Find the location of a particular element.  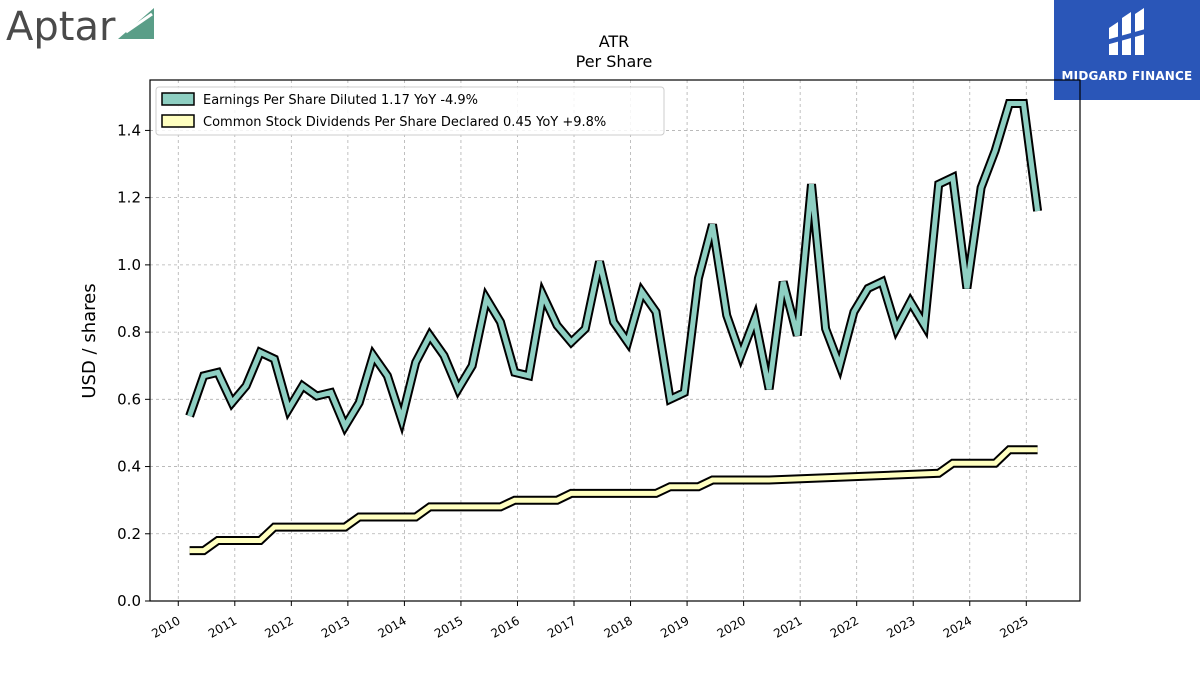

partner-logo-mark-icon is located at coordinates (1127, 31).